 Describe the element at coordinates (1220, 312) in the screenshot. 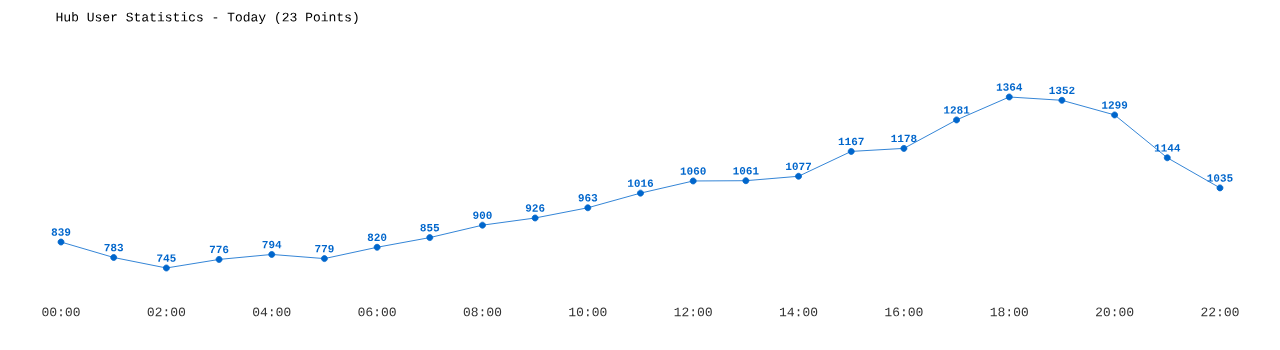

I see `x-tick-label: 22:00` at that location.